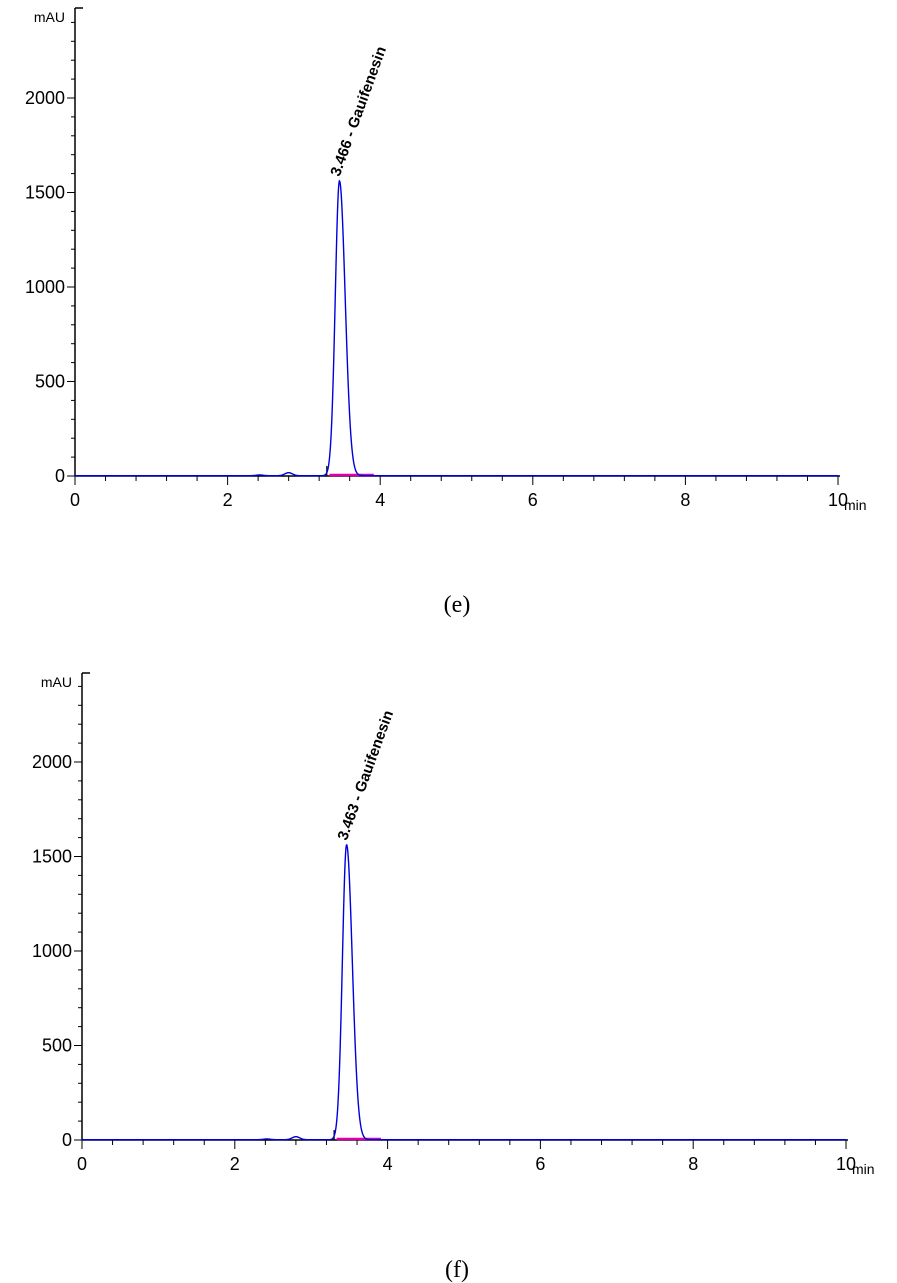 This screenshot has height=1283, width=897. I want to click on peak-label: 3.466 - Gauifenesin, so click(358, 111).